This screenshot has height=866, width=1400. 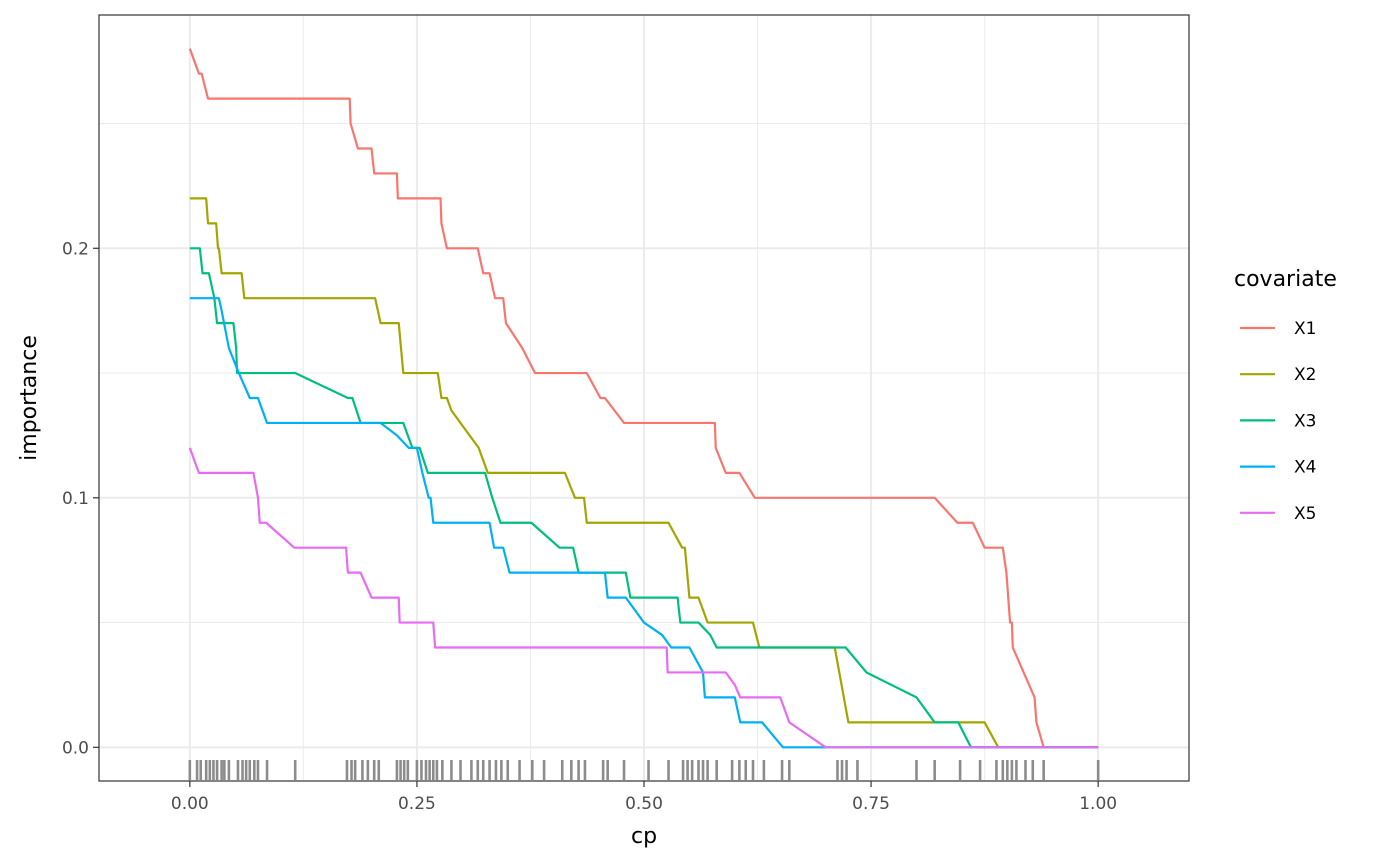 What do you see at coordinates (29, 398) in the screenshot?
I see `y-axis-title: importance` at bounding box center [29, 398].